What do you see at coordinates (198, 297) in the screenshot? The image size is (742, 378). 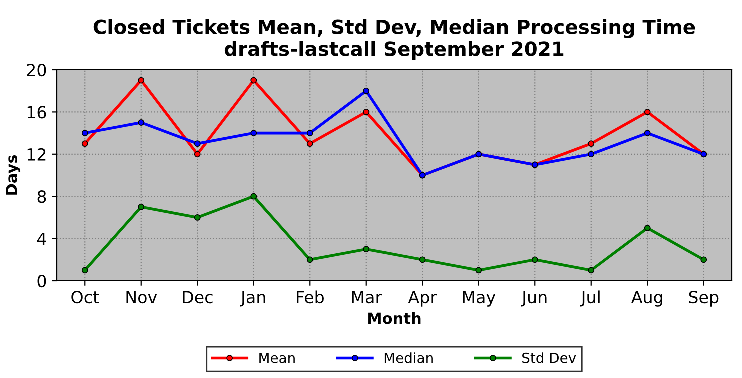 I see `x-tick-label: Dec` at bounding box center [198, 297].